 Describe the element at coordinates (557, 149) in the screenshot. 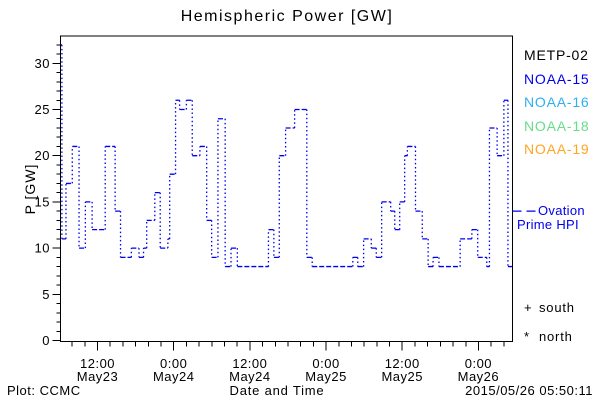

I see `legend-entry-noaa19: NOAA-19` at that location.